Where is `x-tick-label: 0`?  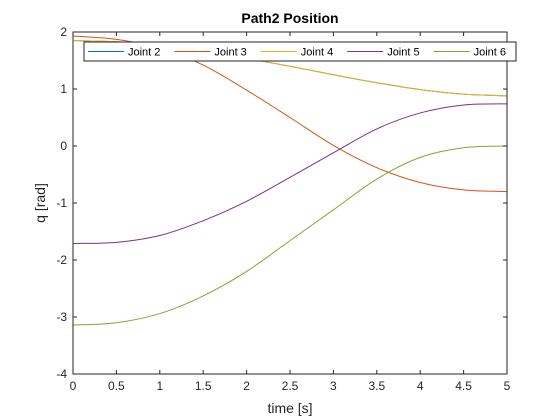 x-tick-label: 0 is located at coordinates (73, 386).